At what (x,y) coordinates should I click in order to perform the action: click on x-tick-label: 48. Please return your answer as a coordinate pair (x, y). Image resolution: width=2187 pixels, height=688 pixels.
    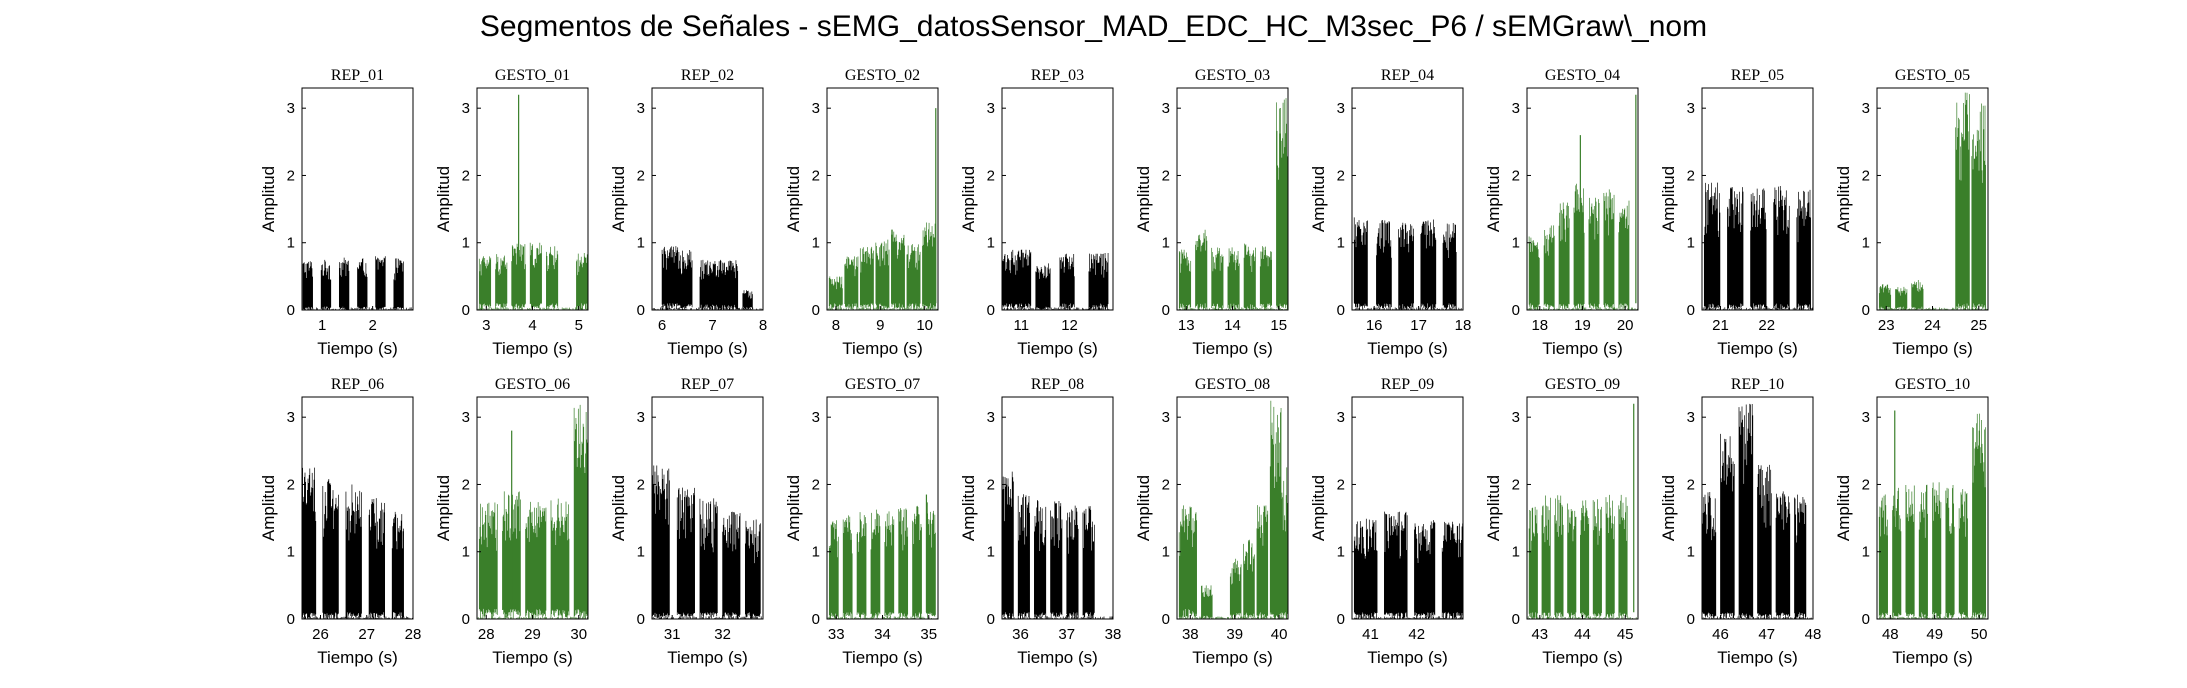
    Looking at the image, I should click on (1890, 634).